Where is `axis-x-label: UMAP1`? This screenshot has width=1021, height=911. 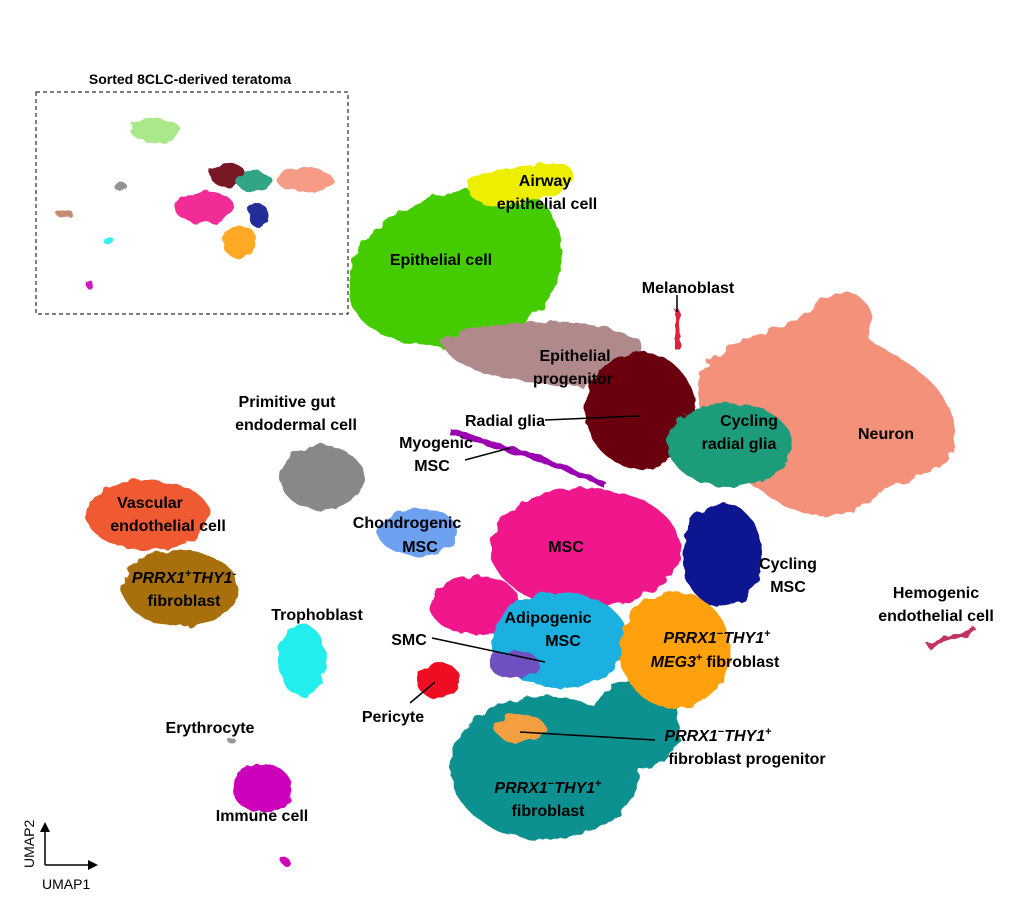 axis-x-label: UMAP1 is located at coordinates (66, 884).